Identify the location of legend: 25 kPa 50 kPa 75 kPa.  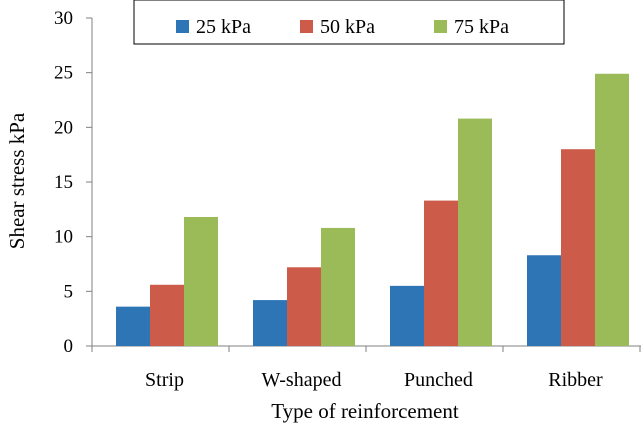
(349, 22).